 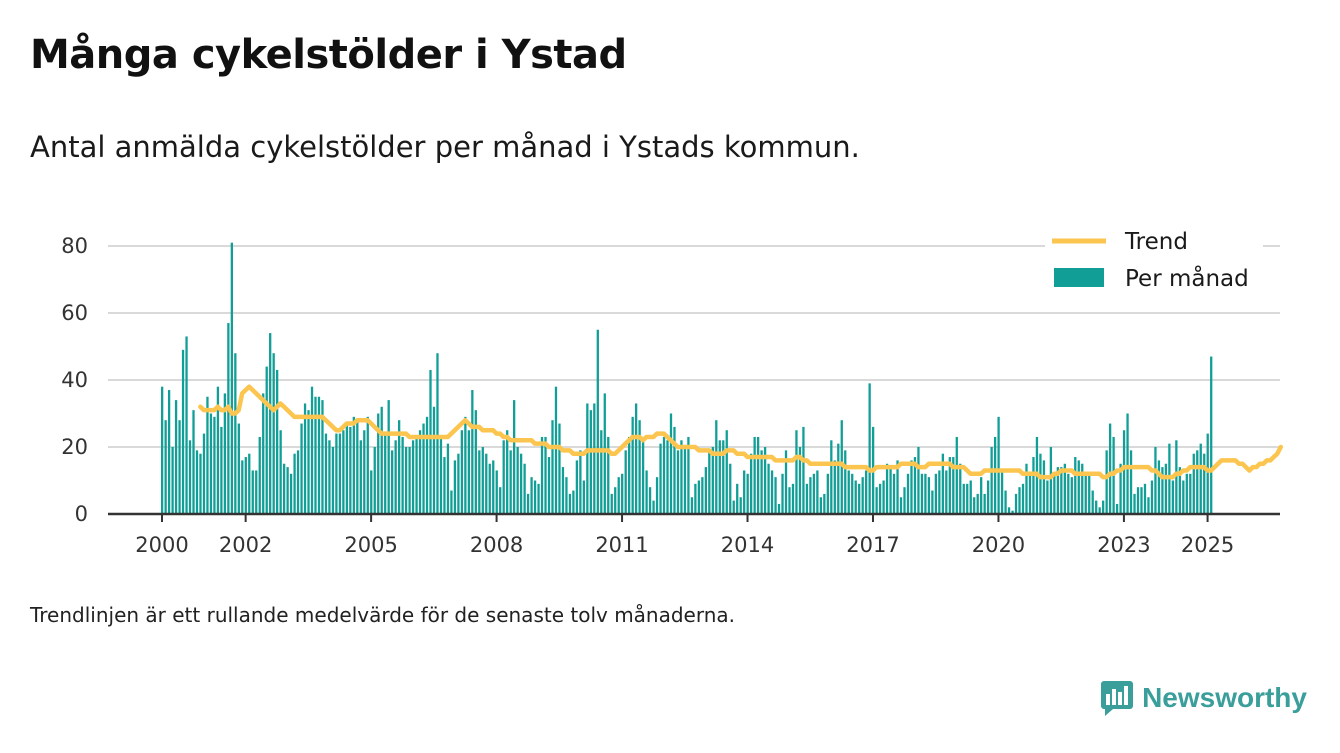 I want to click on x-tick-label: 2020, so click(x=998, y=545).